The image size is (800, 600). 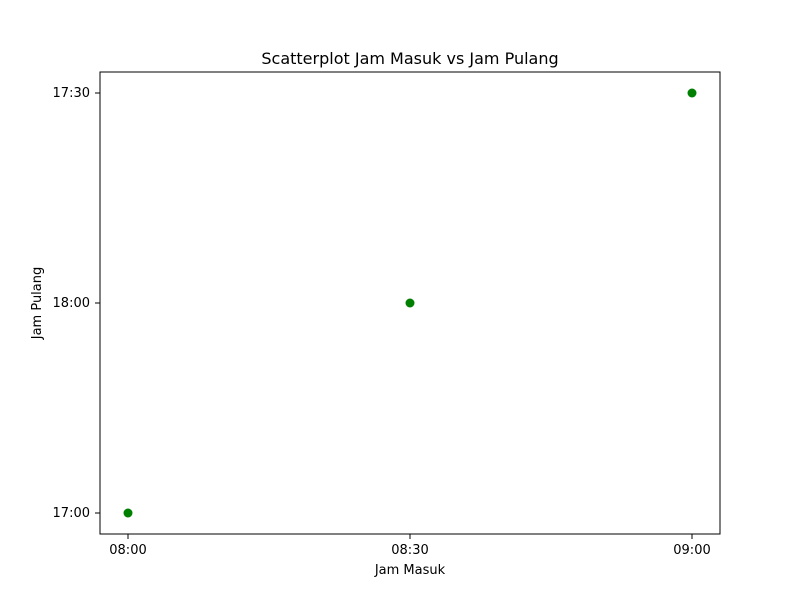 What do you see at coordinates (409, 58) in the screenshot?
I see `chart-title: Scatterplot Jam Masuk vs Jam Pulang` at bounding box center [409, 58].